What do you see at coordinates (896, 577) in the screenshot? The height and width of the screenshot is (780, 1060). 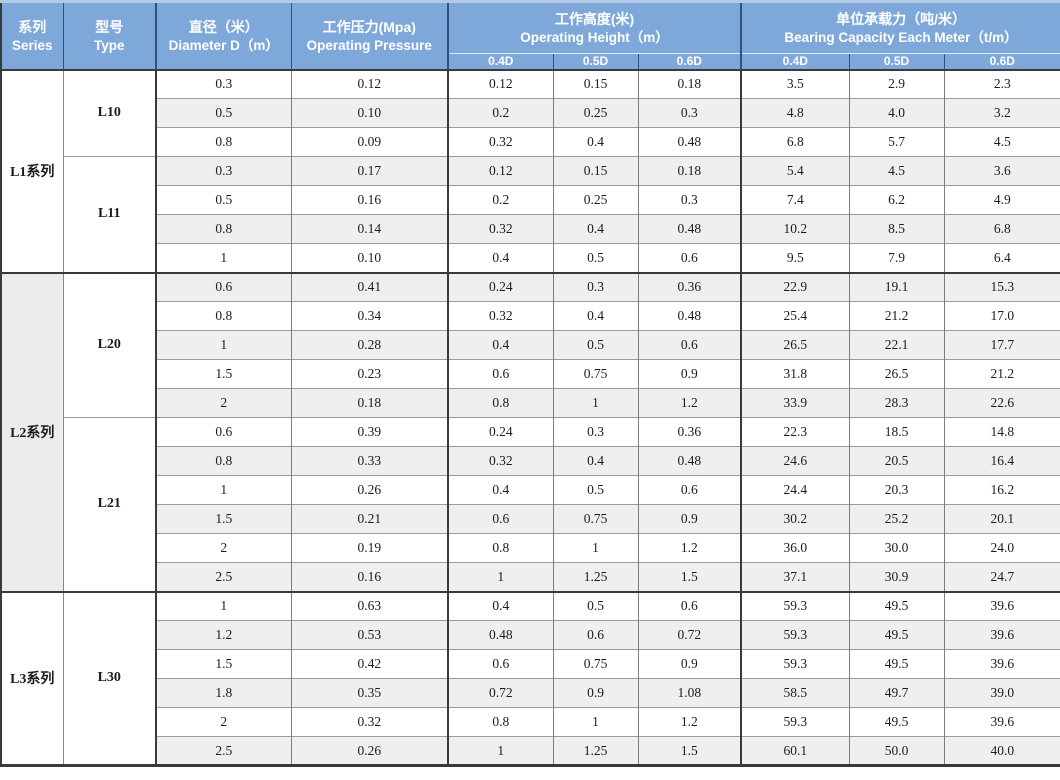 I see `data-cell: 30.9` at bounding box center [896, 577].